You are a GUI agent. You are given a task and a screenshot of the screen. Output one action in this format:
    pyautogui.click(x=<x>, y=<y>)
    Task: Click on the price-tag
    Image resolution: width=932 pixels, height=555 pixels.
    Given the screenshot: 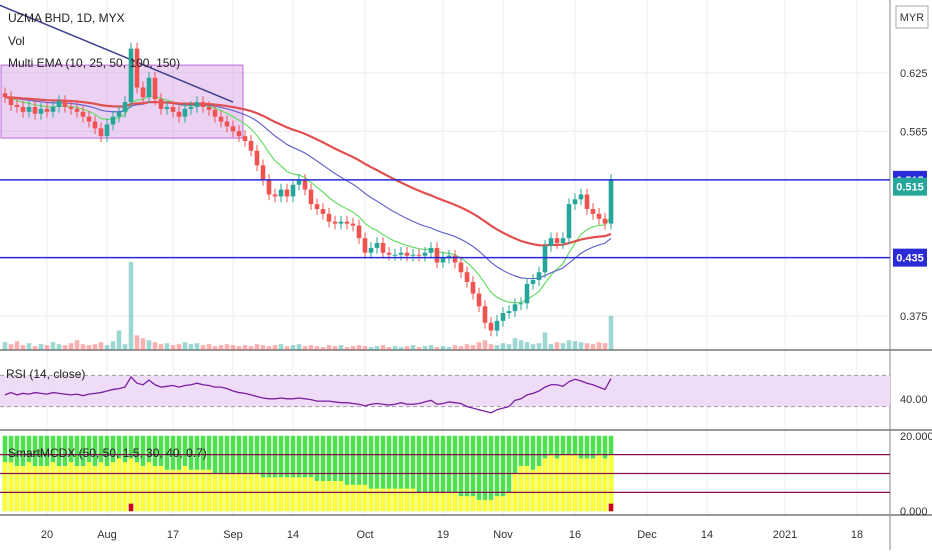 What is the action you would take?
    pyautogui.click(x=910, y=257)
    